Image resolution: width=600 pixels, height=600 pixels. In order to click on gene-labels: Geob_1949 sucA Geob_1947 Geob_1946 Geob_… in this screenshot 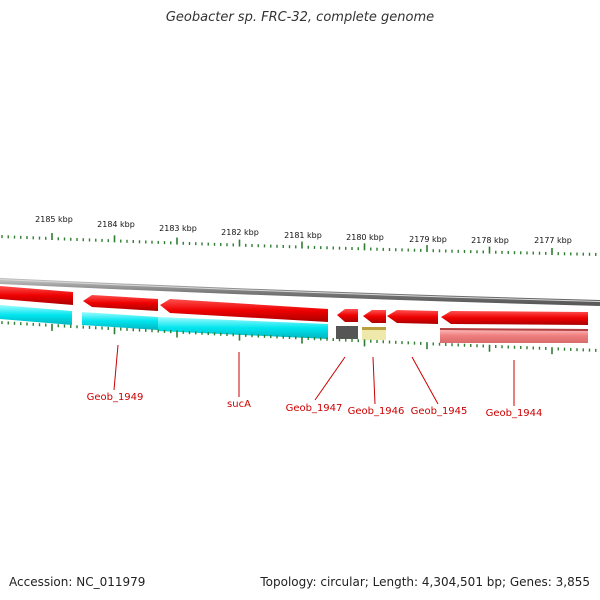, I will do `click(315, 405)`.